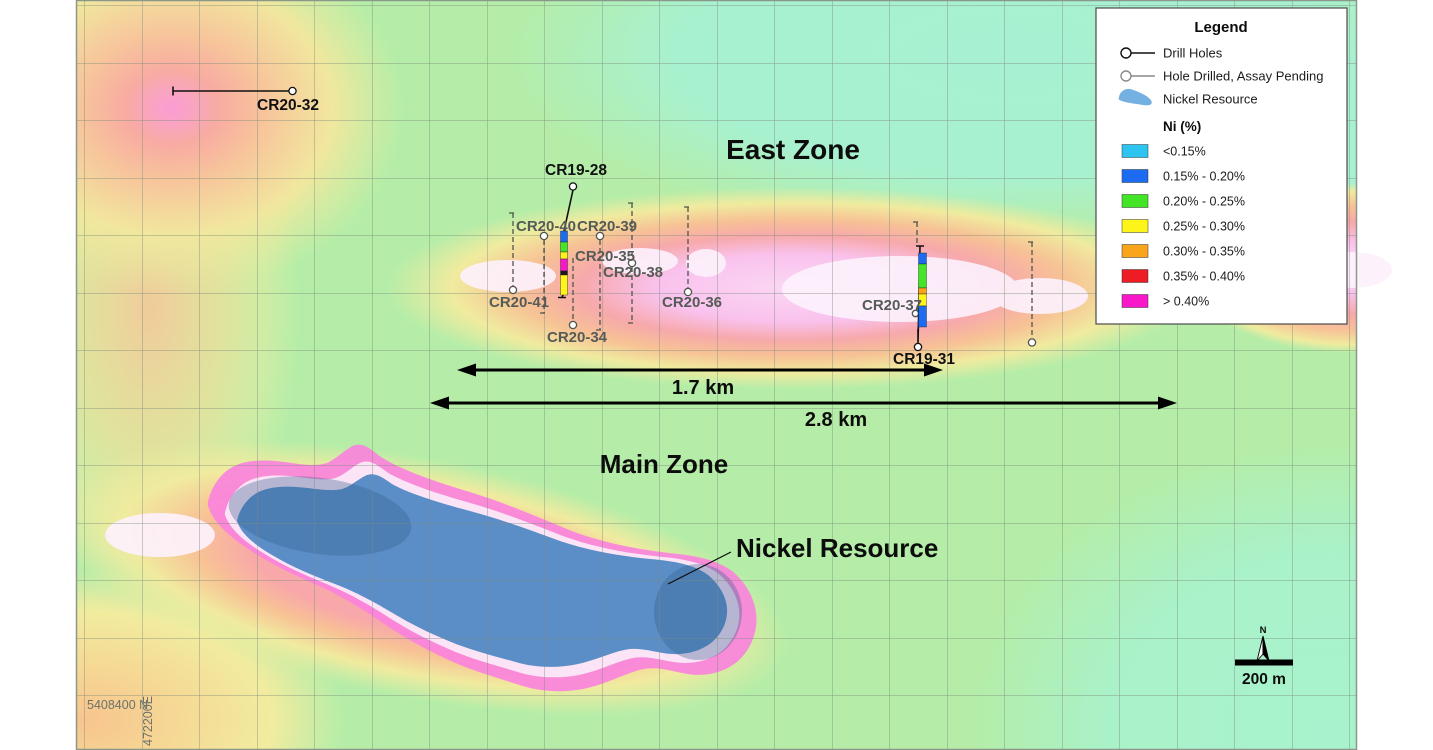  I want to click on north-label: N, so click(1263, 630).